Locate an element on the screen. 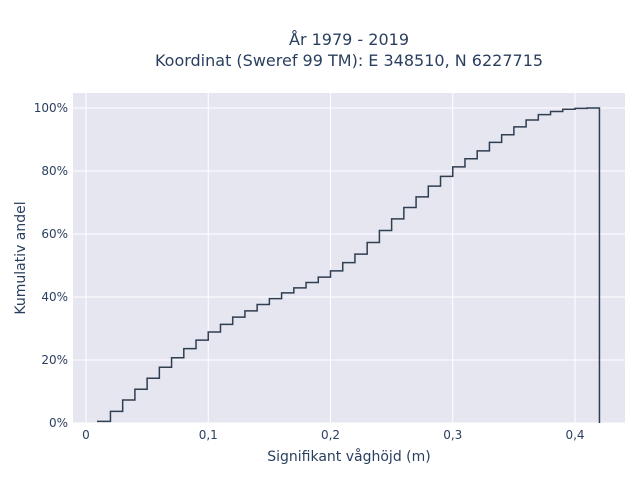 The height and width of the screenshot is (480, 640). x-tick-label: 0,2 is located at coordinates (330, 435).